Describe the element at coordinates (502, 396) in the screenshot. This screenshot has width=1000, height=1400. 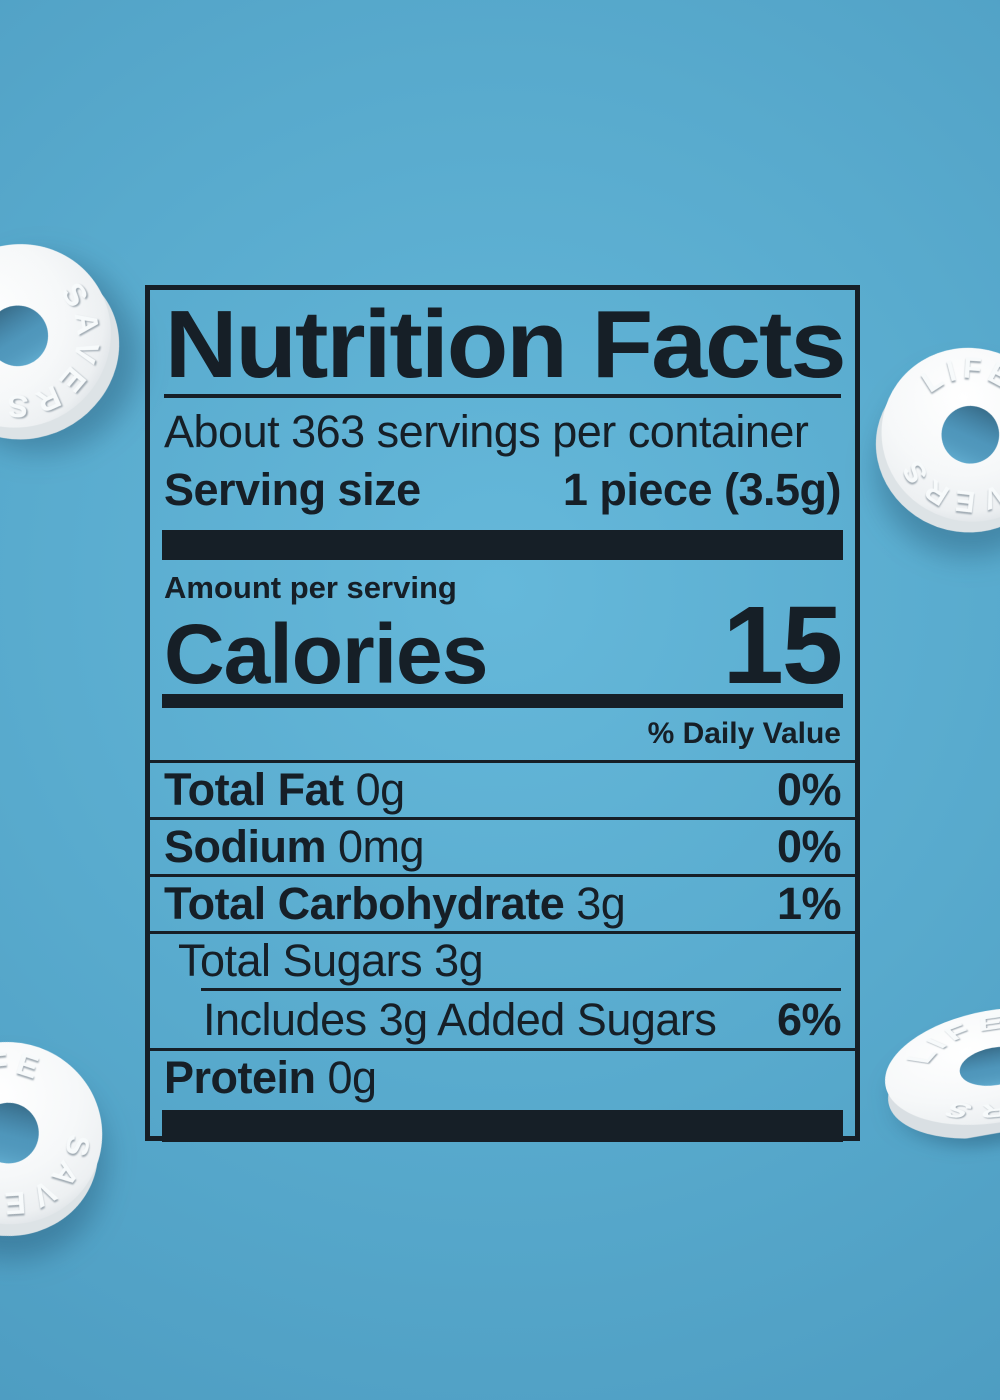
I see `title-divider` at that location.